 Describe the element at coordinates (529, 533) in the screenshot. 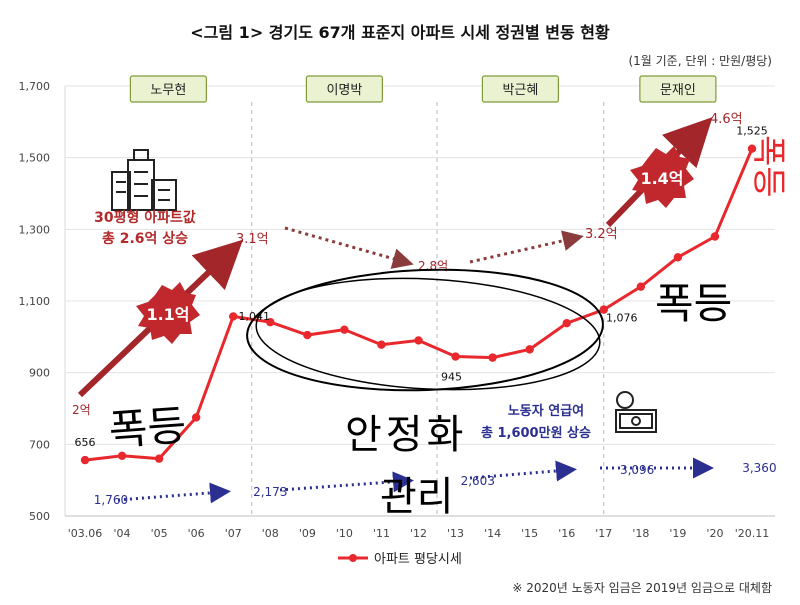

I see `x-tick-label: '15` at that location.